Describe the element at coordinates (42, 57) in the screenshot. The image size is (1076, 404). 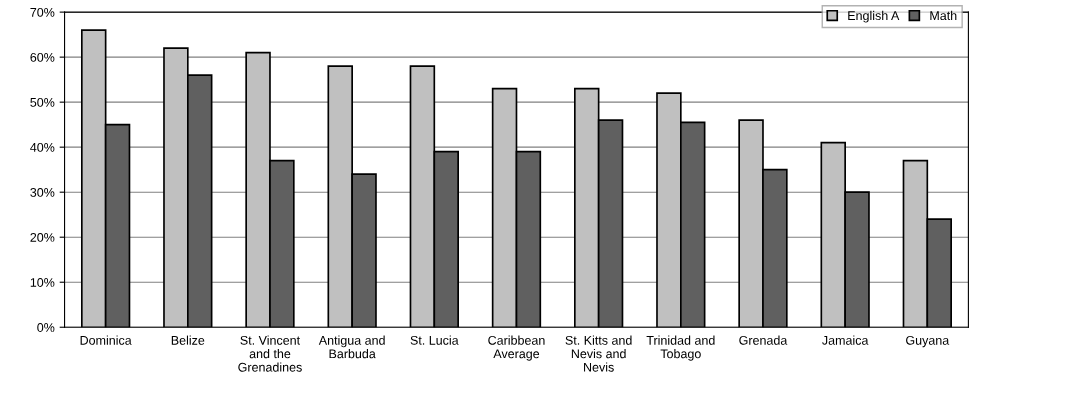
I see `y-tick-label: 60%` at that location.